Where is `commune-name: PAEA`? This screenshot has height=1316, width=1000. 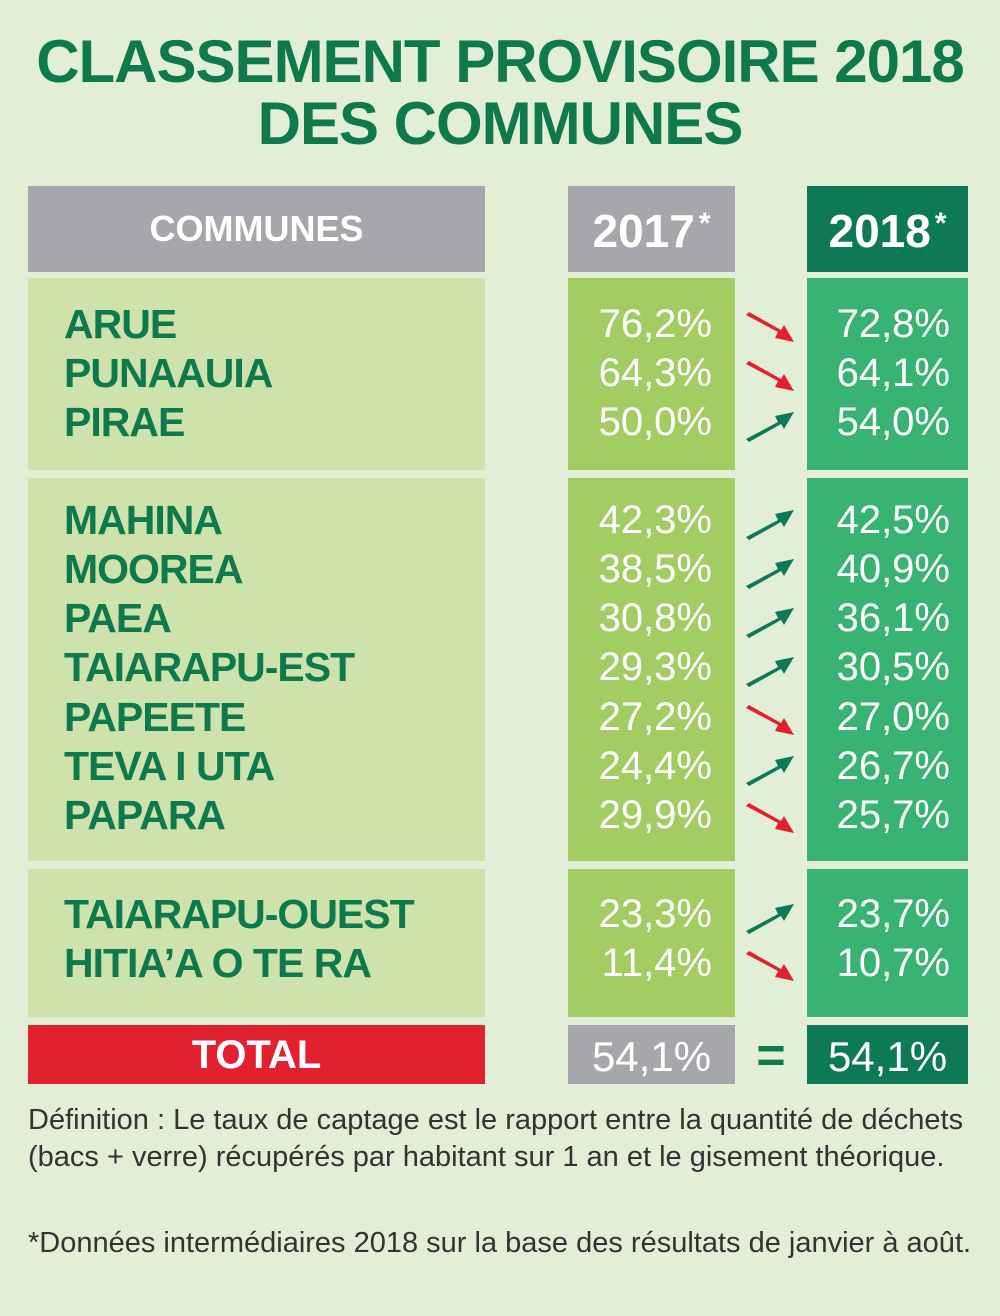
commune-name: PAEA is located at coordinates (118, 618).